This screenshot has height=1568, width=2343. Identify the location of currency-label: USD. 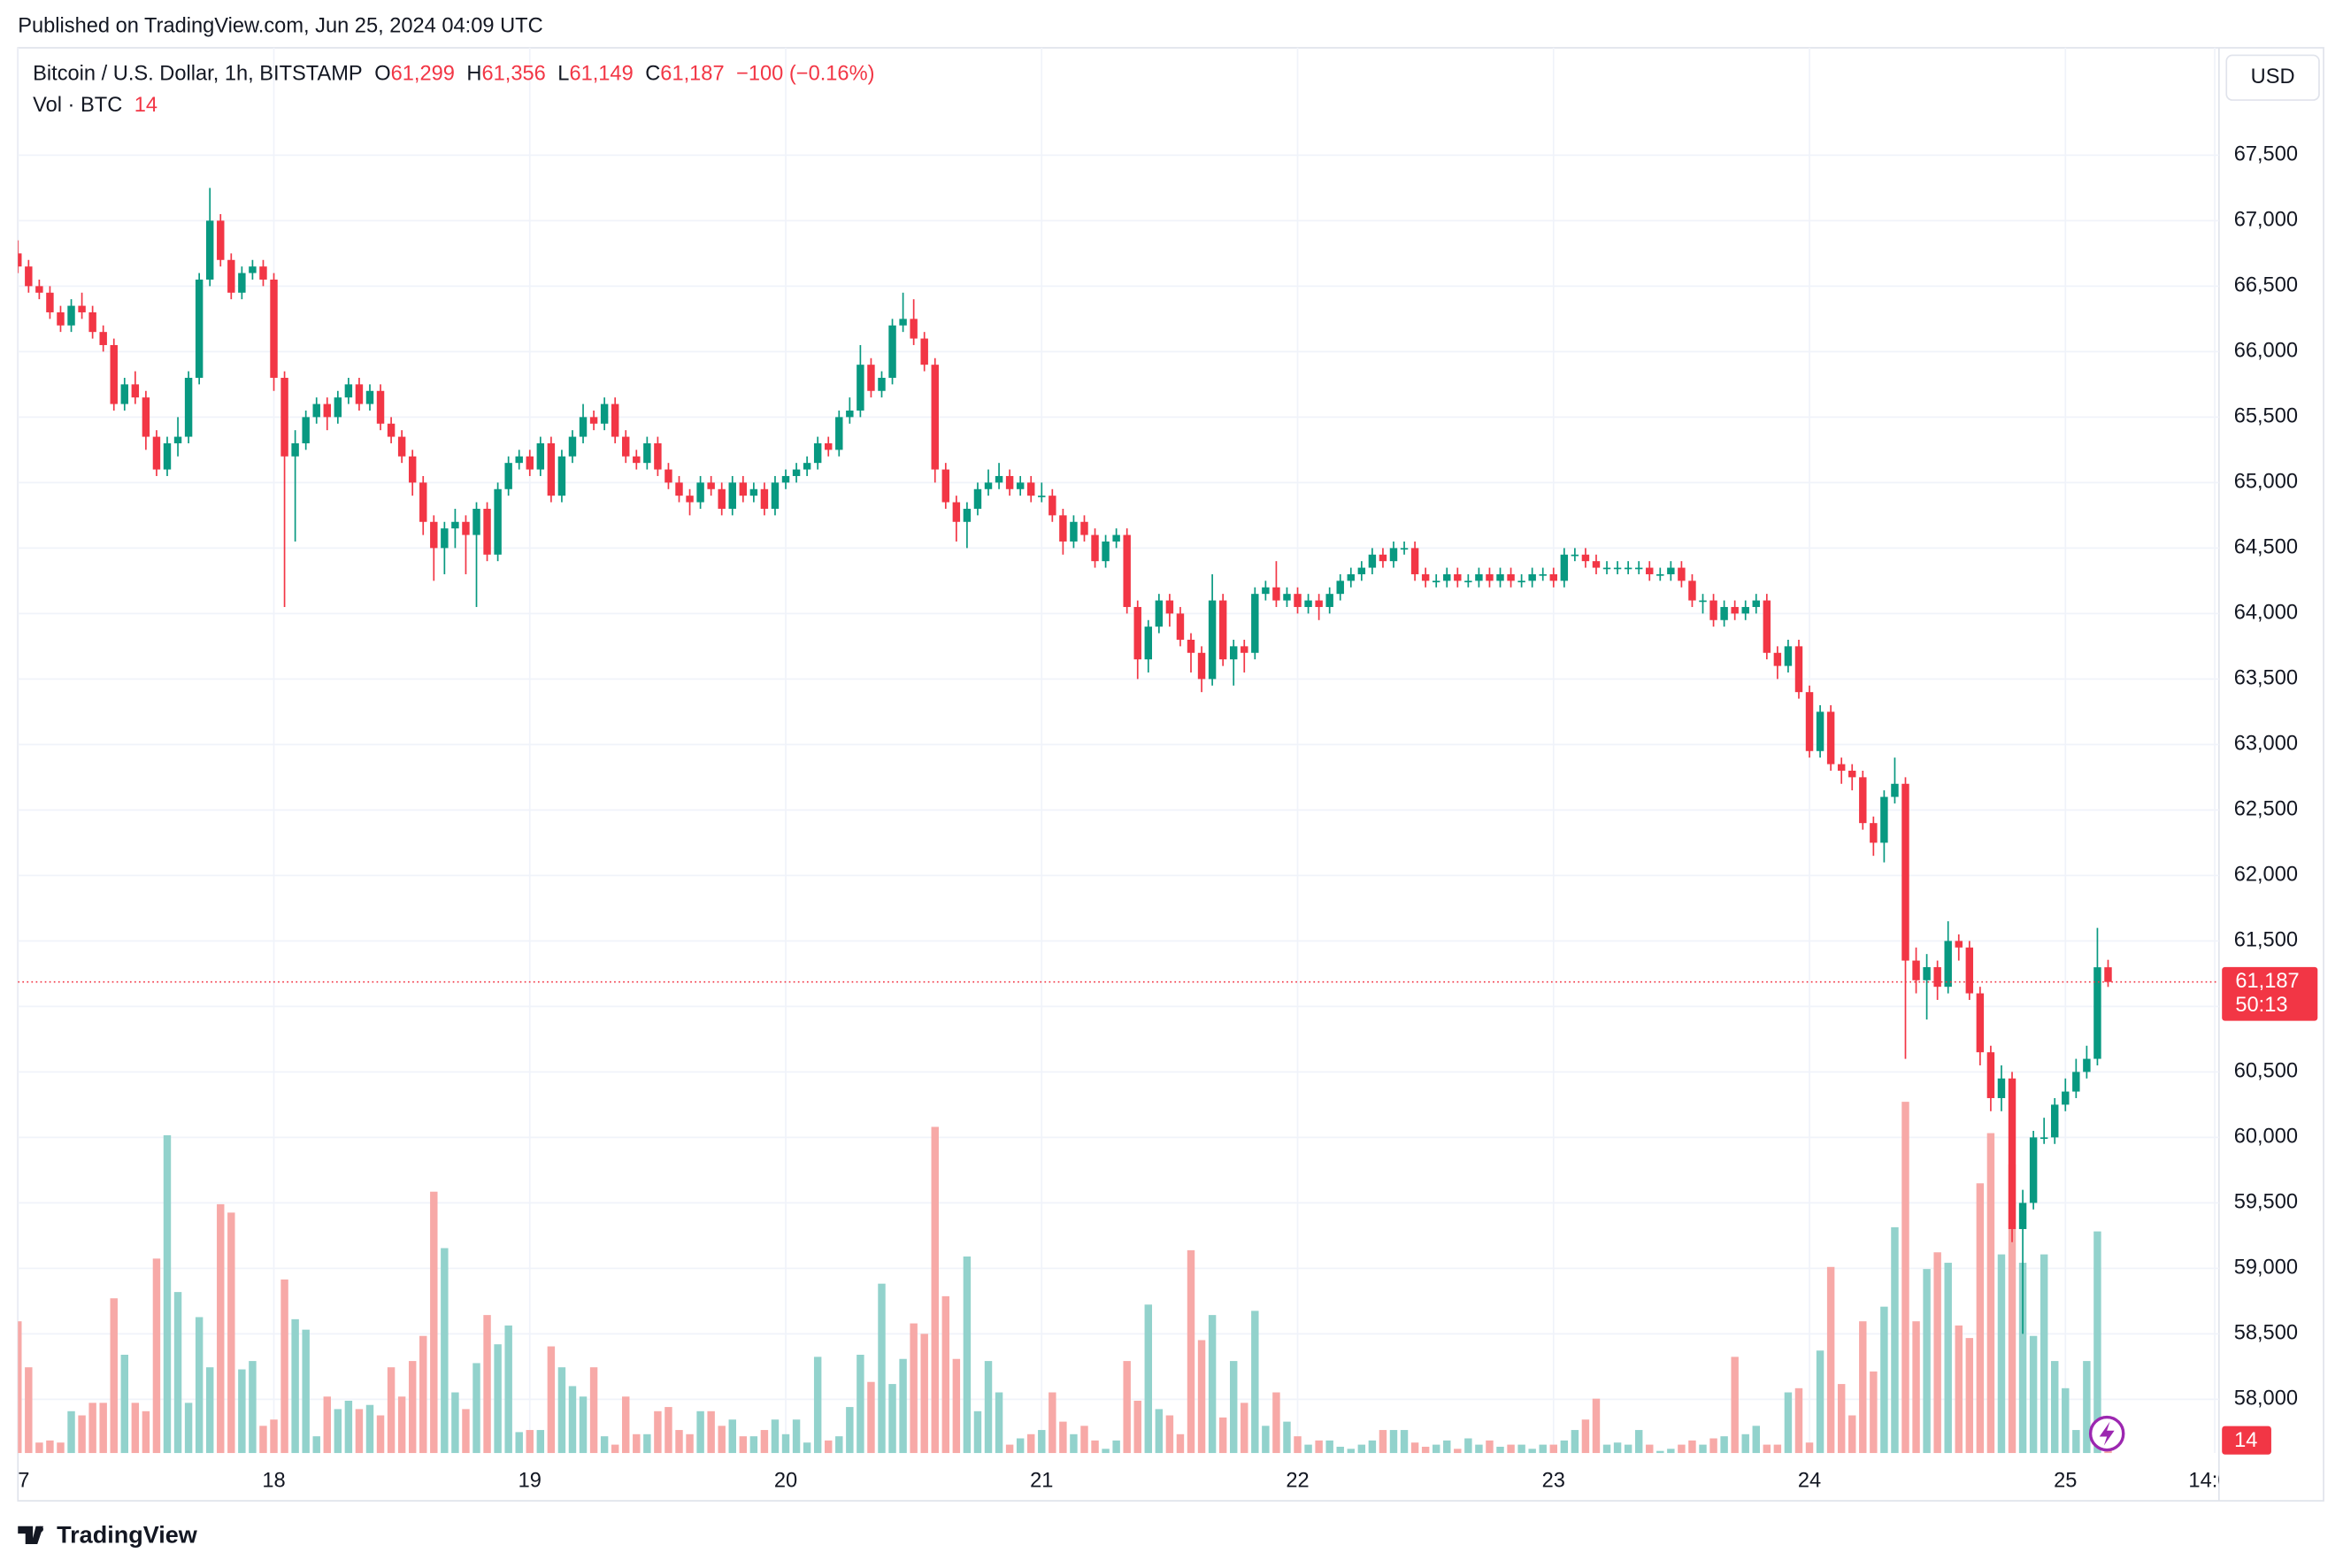
(2273, 76).